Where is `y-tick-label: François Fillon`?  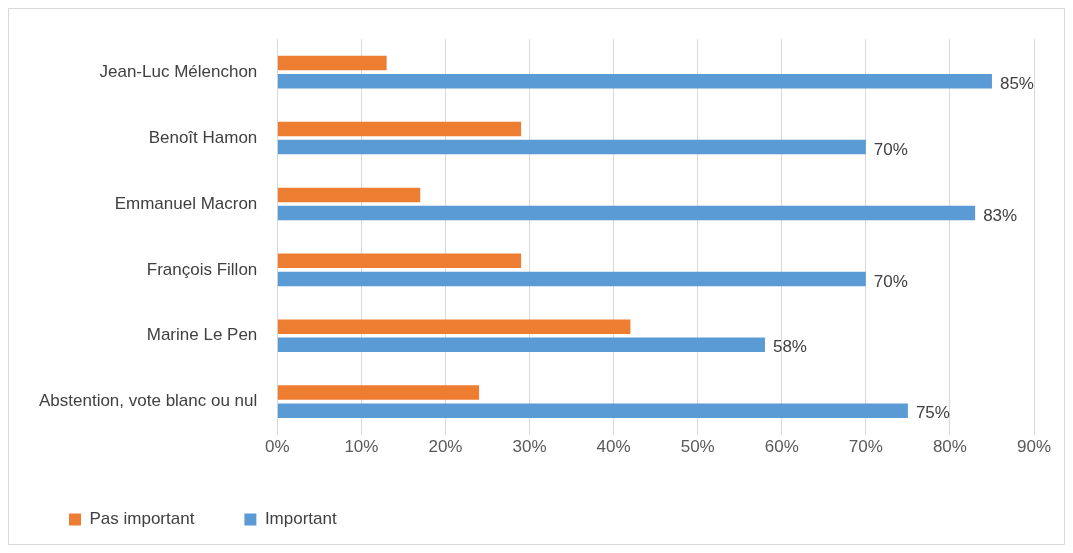 y-tick-label: François Fillon is located at coordinates (202, 269).